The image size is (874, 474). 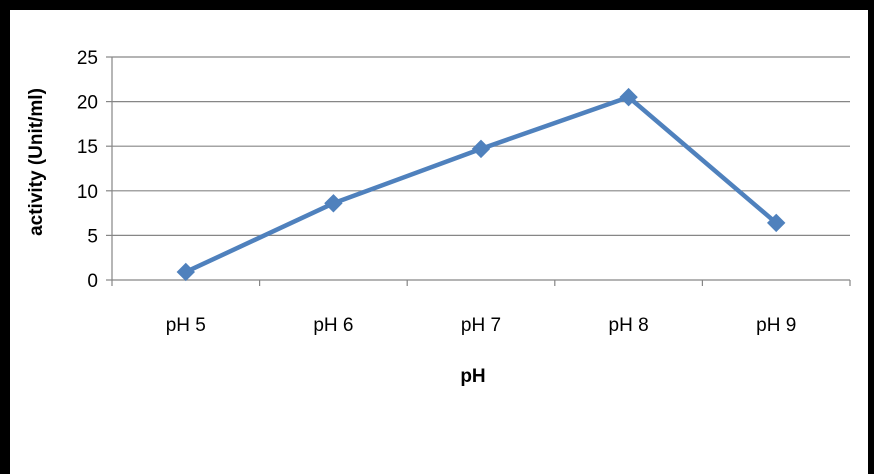 What do you see at coordinates (87, 103) in the screenshot?
I see `y-tick-label: 20` at bounding box center [87, 103].